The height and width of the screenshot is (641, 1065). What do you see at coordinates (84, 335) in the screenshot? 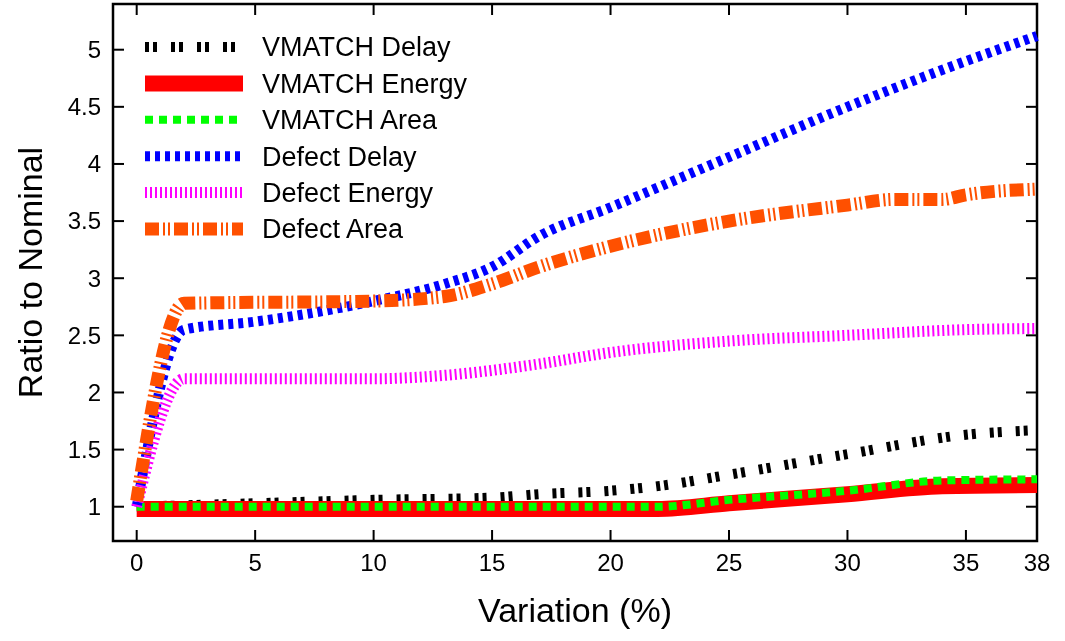
I see `y-tick-label: 2.5` at bounding box center [84, 335].